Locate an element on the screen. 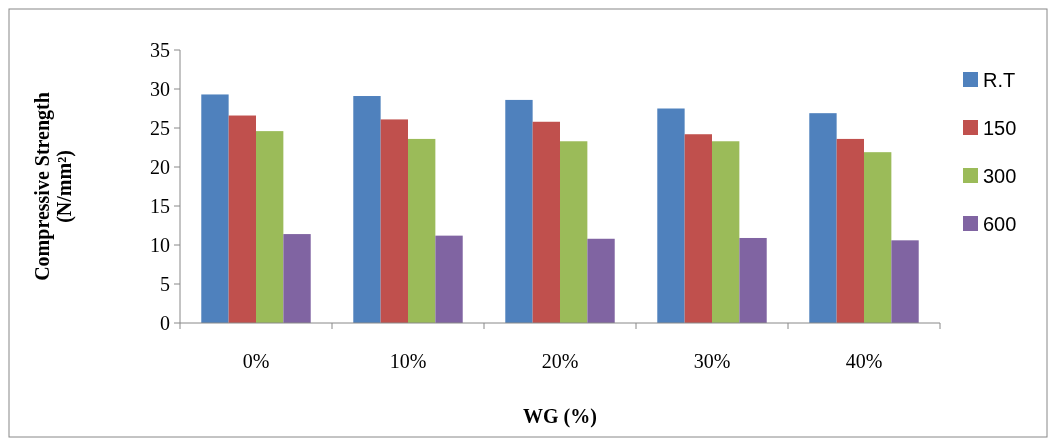 The width and height of the screenshot is (1055, 445). y-tick-label: 15 is located at coordinates (160, 206).